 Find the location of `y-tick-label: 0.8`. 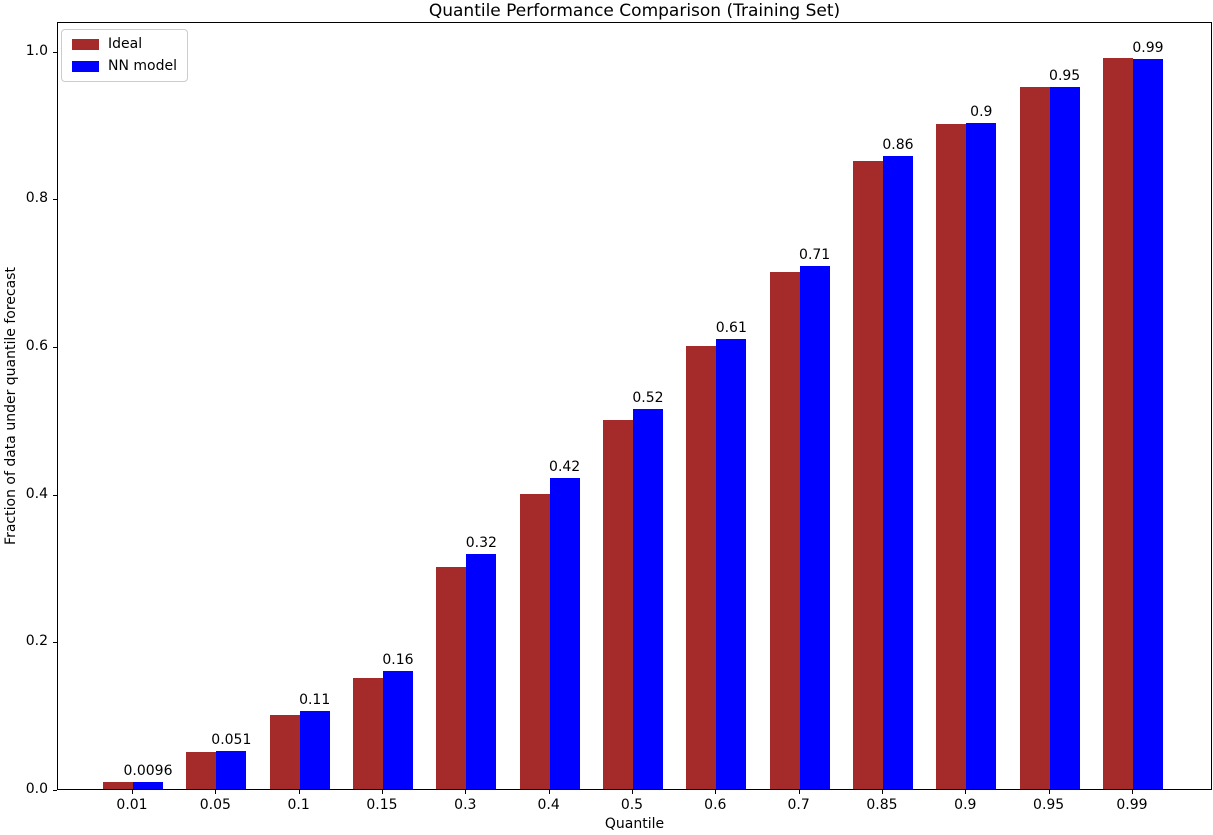

y-tick-label: 0.8 is located at coordinates (36, 198).